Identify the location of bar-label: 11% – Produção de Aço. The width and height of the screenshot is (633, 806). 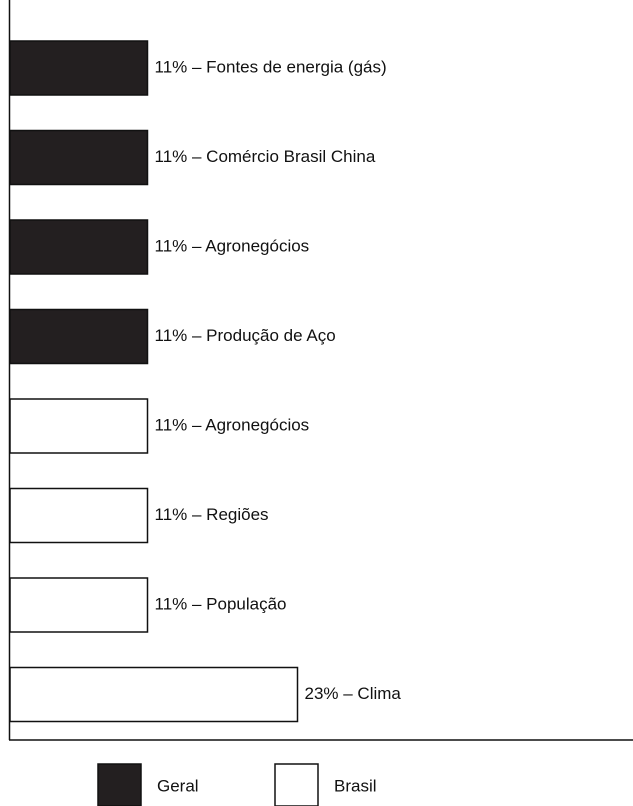
(245, 335).